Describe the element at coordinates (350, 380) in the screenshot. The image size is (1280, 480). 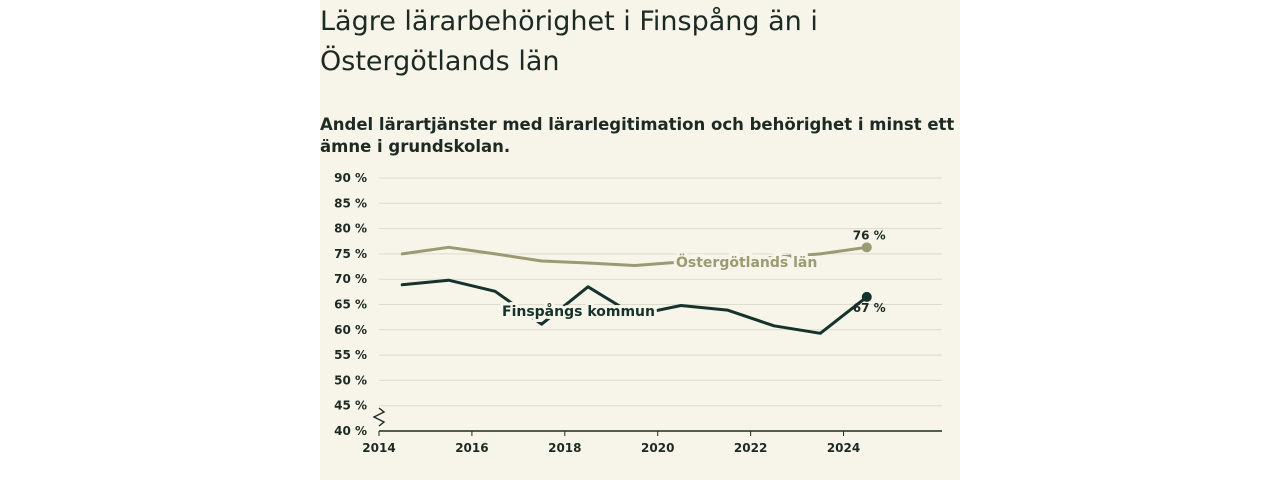
I see `y-tick-label: 50 %` at that location.